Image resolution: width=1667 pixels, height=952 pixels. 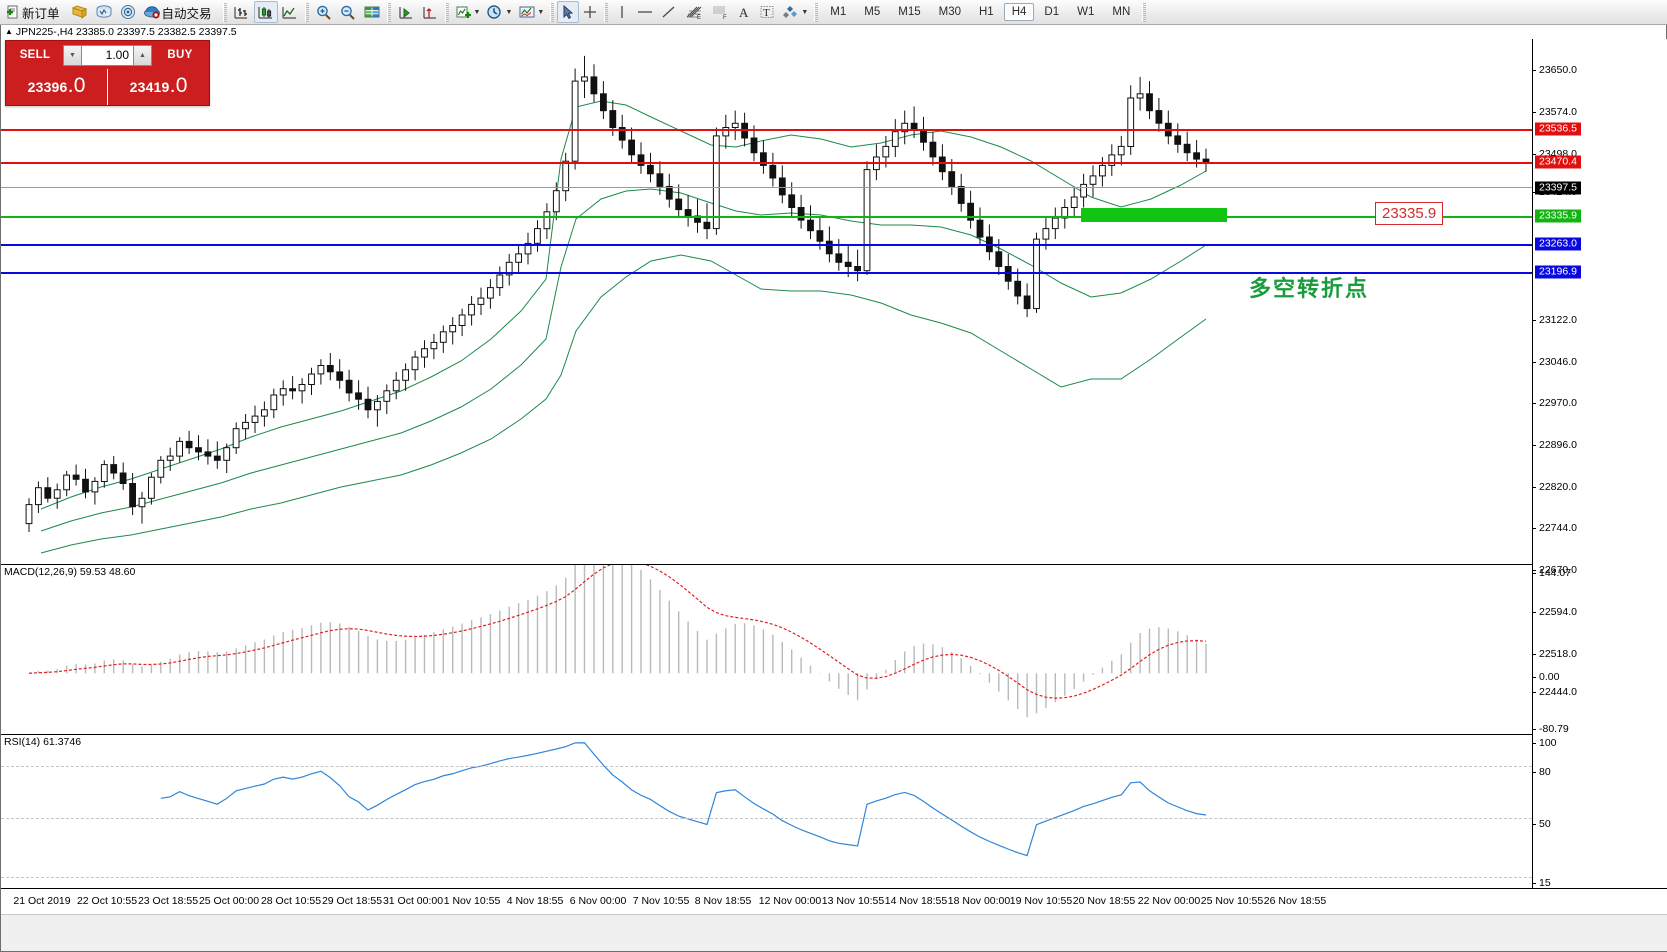 I want to click on timeframe-w1: W1, so click(x=1086, y=12).